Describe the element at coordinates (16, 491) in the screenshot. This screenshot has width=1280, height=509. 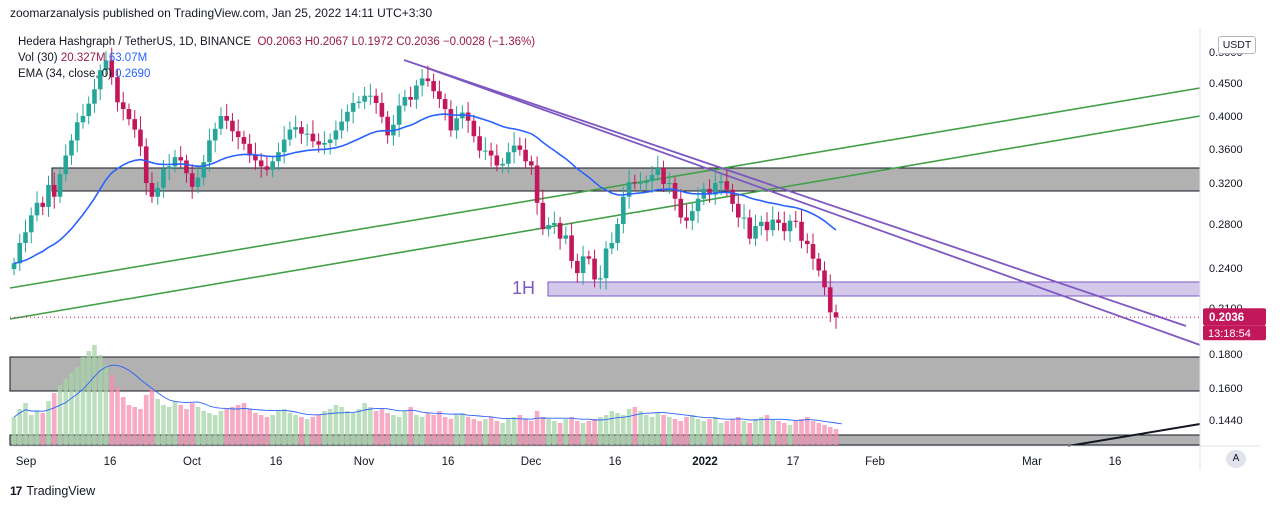
I see `tradingview-logo: 17` at that location.